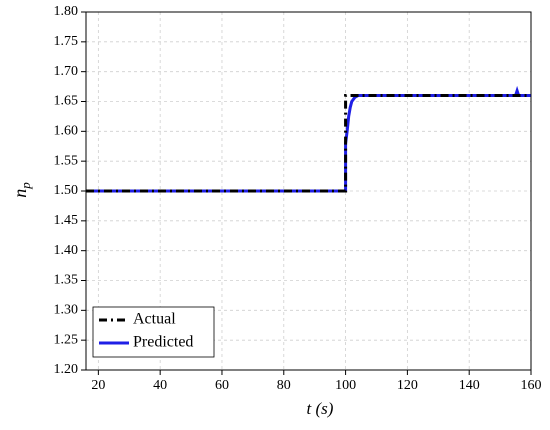 This screenshot has height=430, width=550. What do you see at coordinates (469, 385) in the screenshot?
I see `x-tick-label: 140` at bounding box center [469, 385].